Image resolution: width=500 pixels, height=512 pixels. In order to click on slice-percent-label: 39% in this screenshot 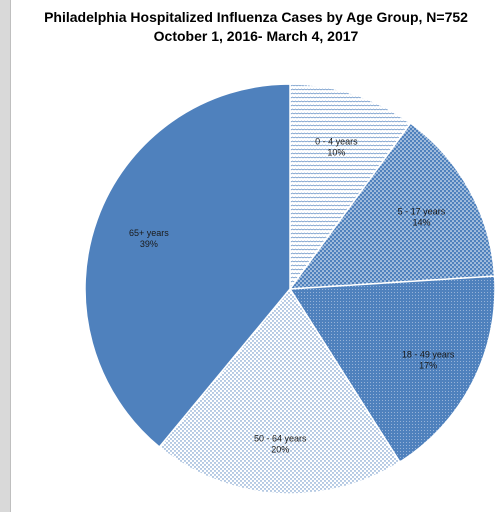, I will do `click(149, 244)`.